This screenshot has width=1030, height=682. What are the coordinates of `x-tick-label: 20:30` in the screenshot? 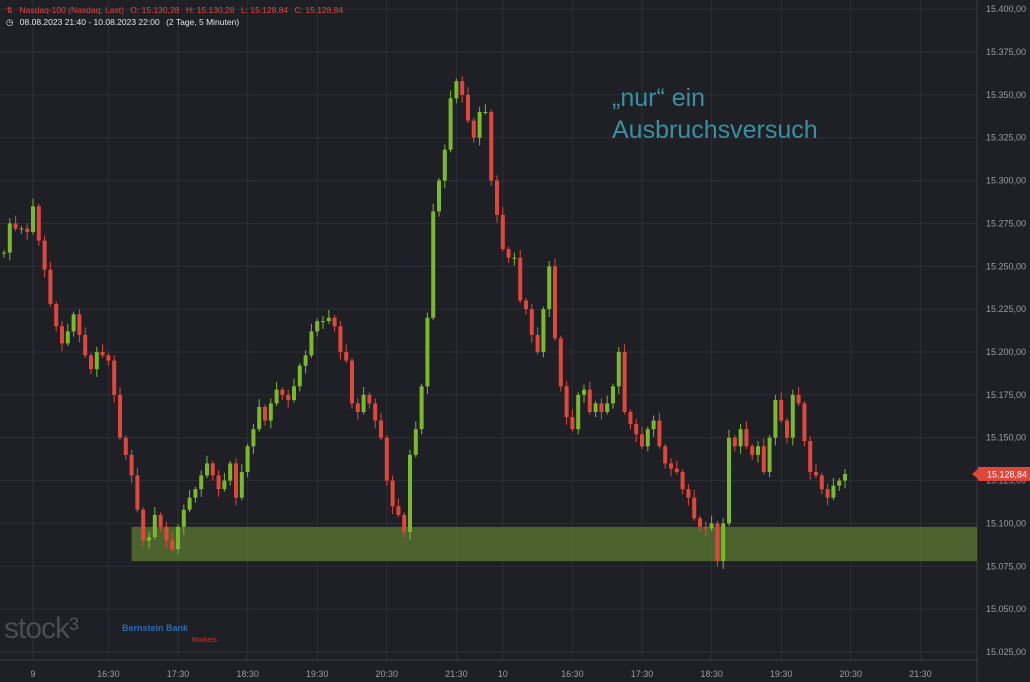 It's located at (851, 674).